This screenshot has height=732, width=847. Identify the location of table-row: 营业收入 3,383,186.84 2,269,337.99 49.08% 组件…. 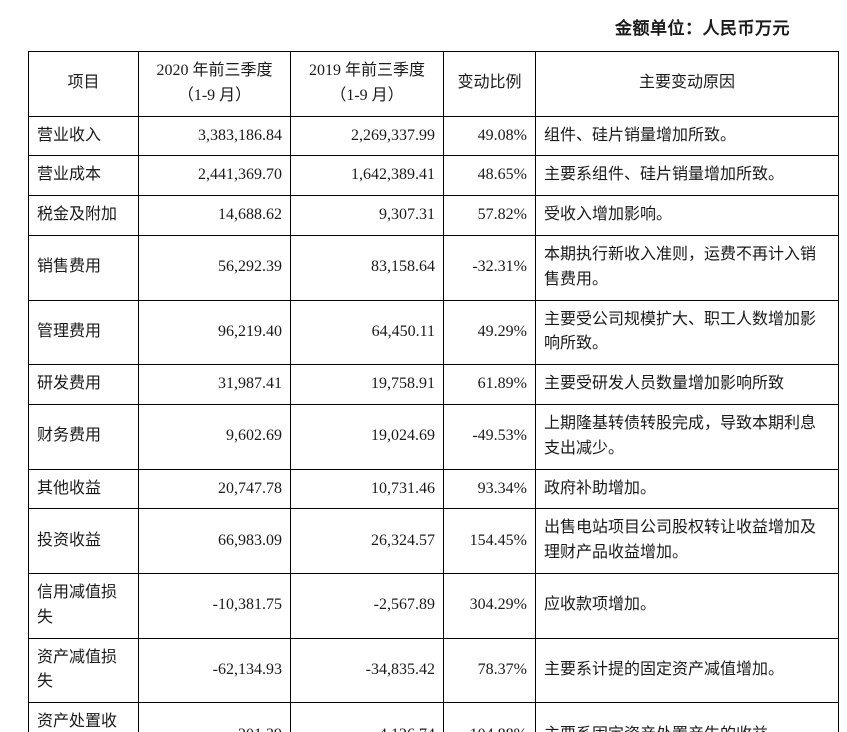
(433, 136).